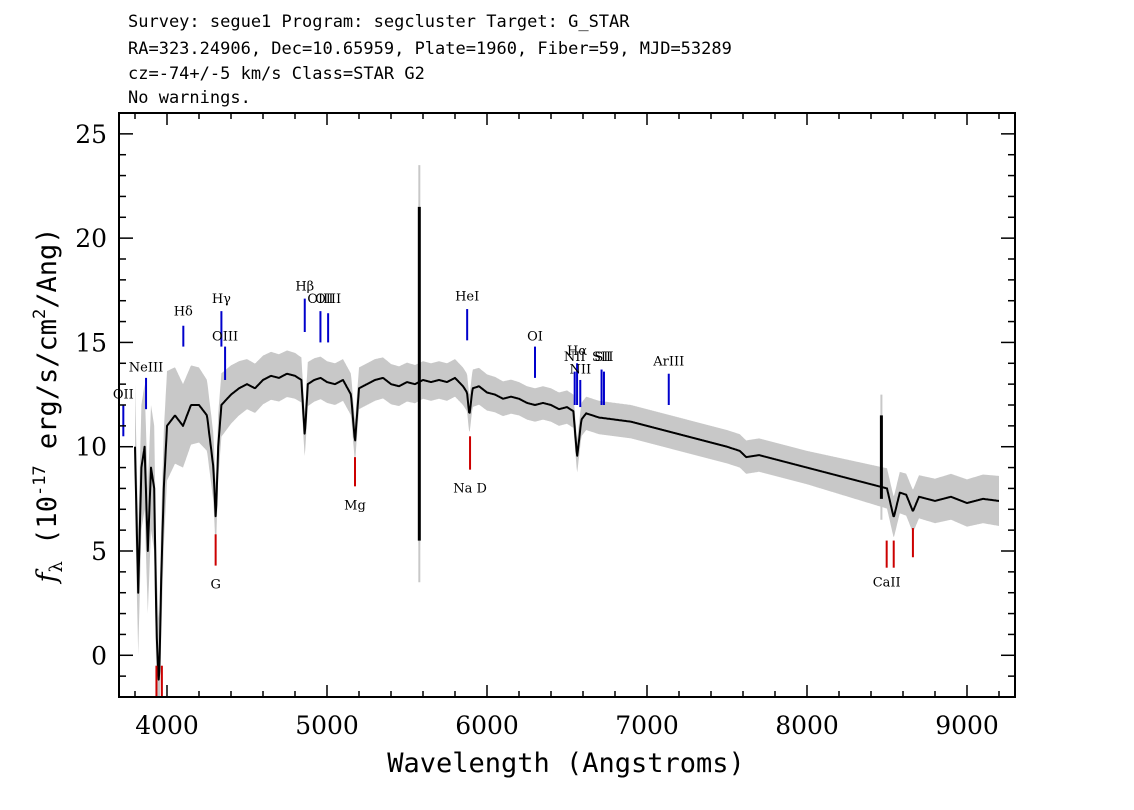 This screenshot has width=1134, height=810. What do you see at coordinates (99, 655) in the screenshot?
I see `y-tick-label: 0` at bounding box center [99, 655].